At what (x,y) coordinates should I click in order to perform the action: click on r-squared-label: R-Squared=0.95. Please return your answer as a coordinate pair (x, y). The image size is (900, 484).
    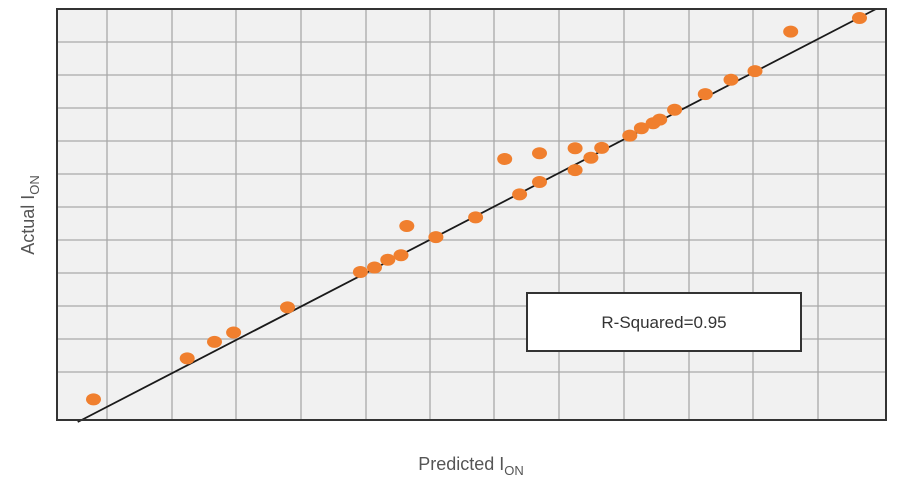
    Looking at the image, I should click on (663, 322).